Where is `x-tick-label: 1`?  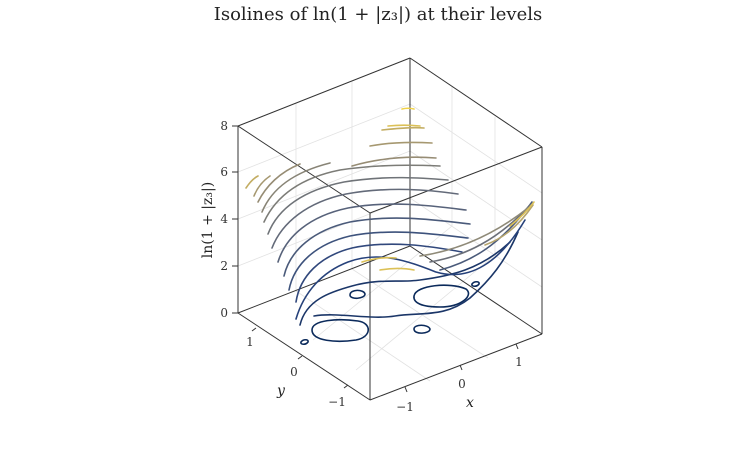
x-tick-label: 1 is located at coordinates (519, 362).